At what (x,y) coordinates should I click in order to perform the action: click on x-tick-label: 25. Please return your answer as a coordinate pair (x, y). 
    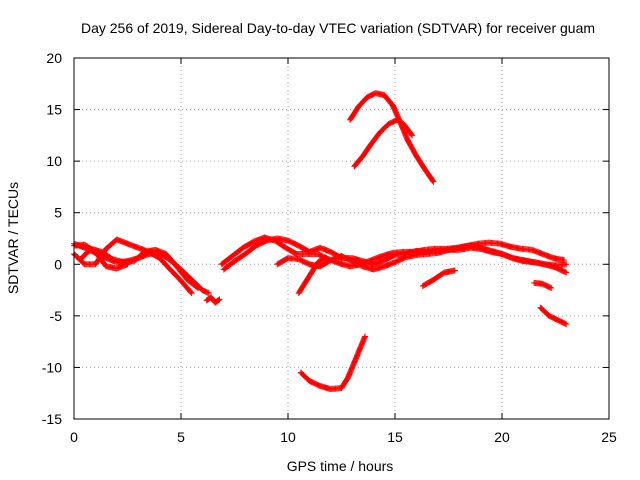
    Looking at the image, I should click on (609, 437).